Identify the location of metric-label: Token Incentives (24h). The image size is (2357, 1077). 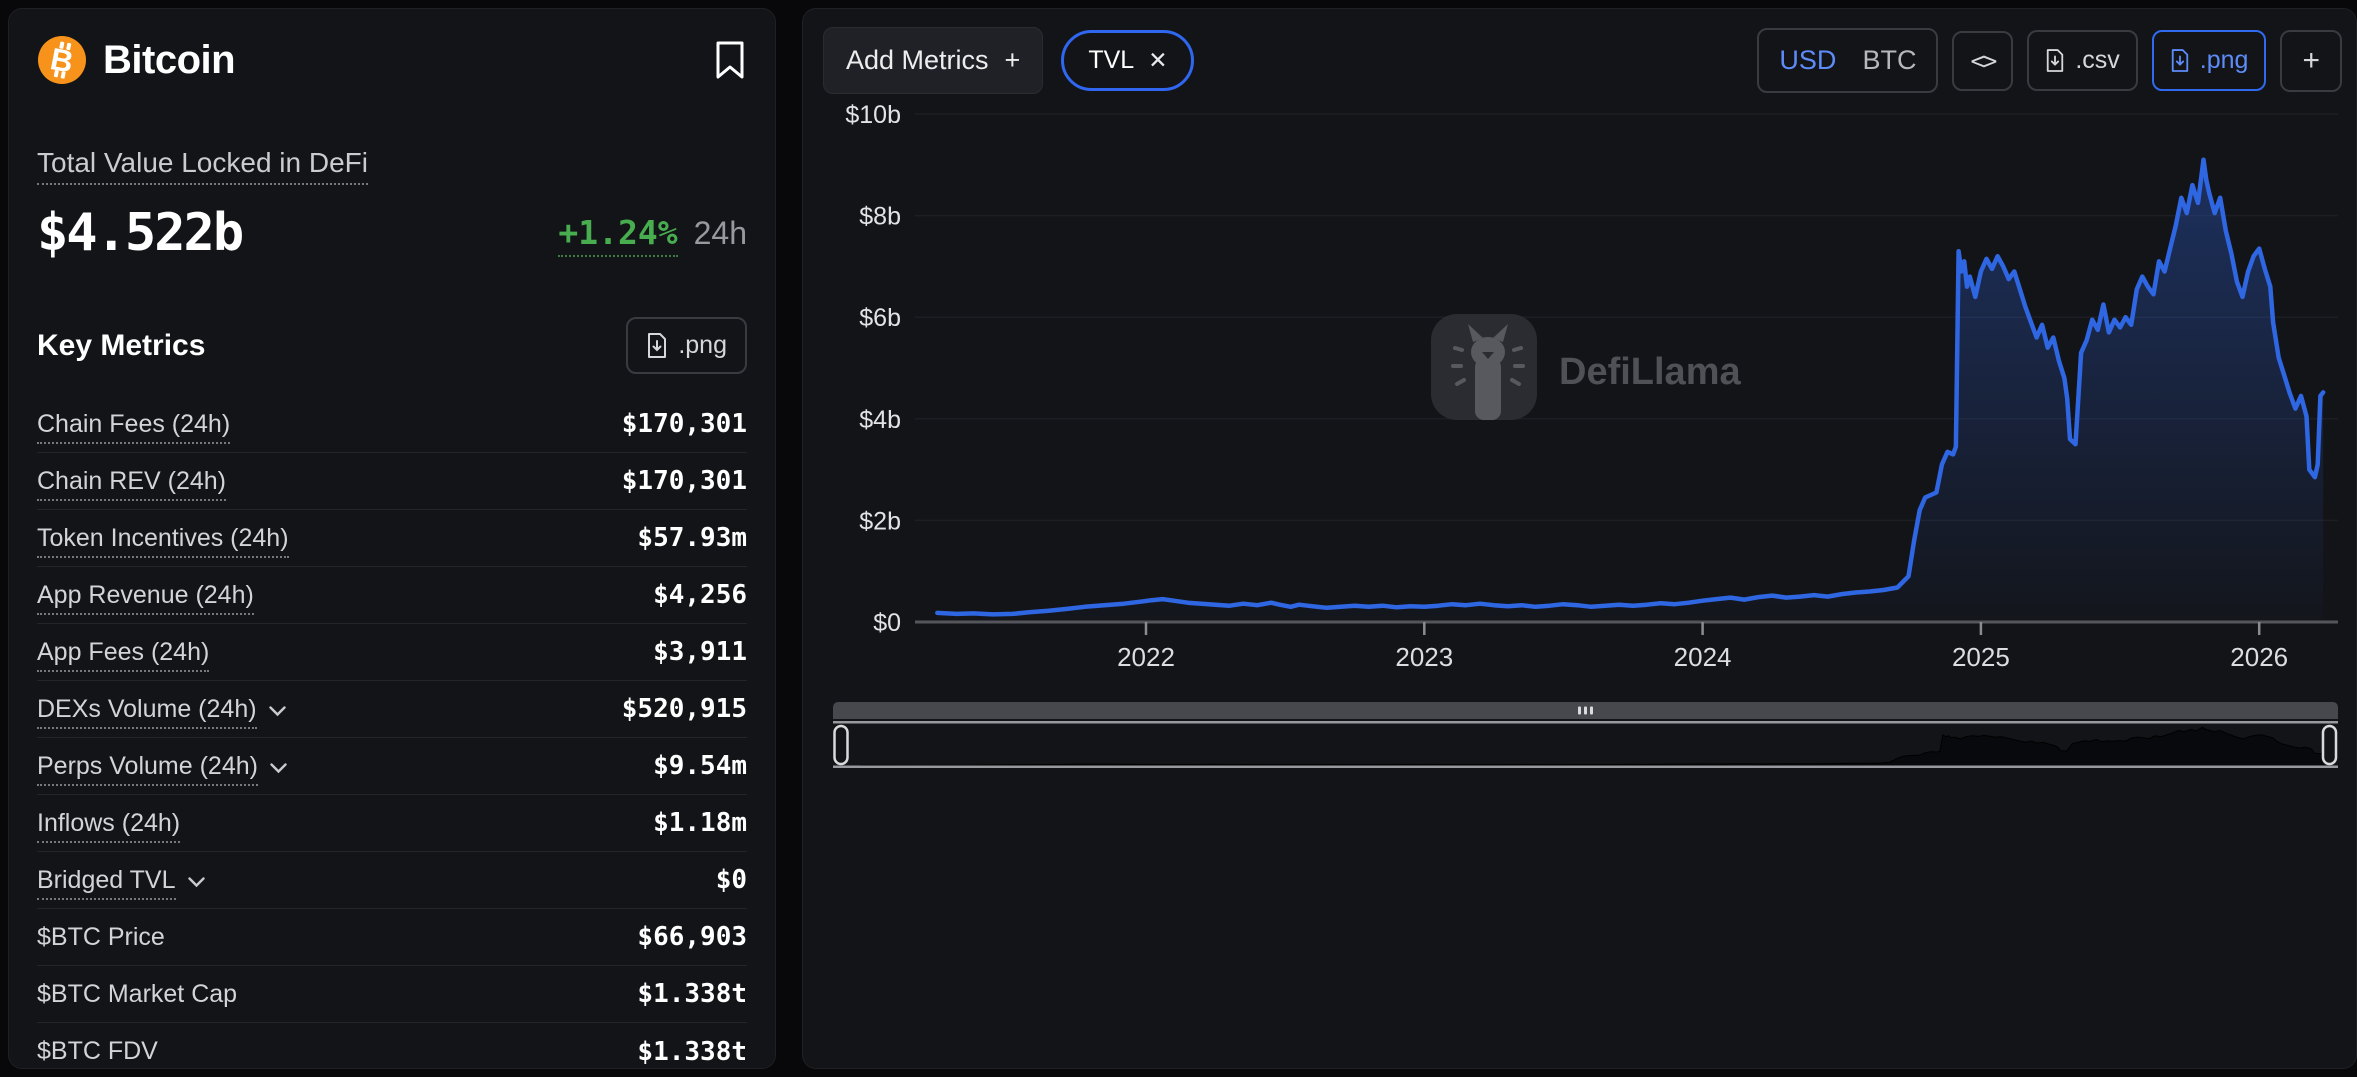
(163, 540).